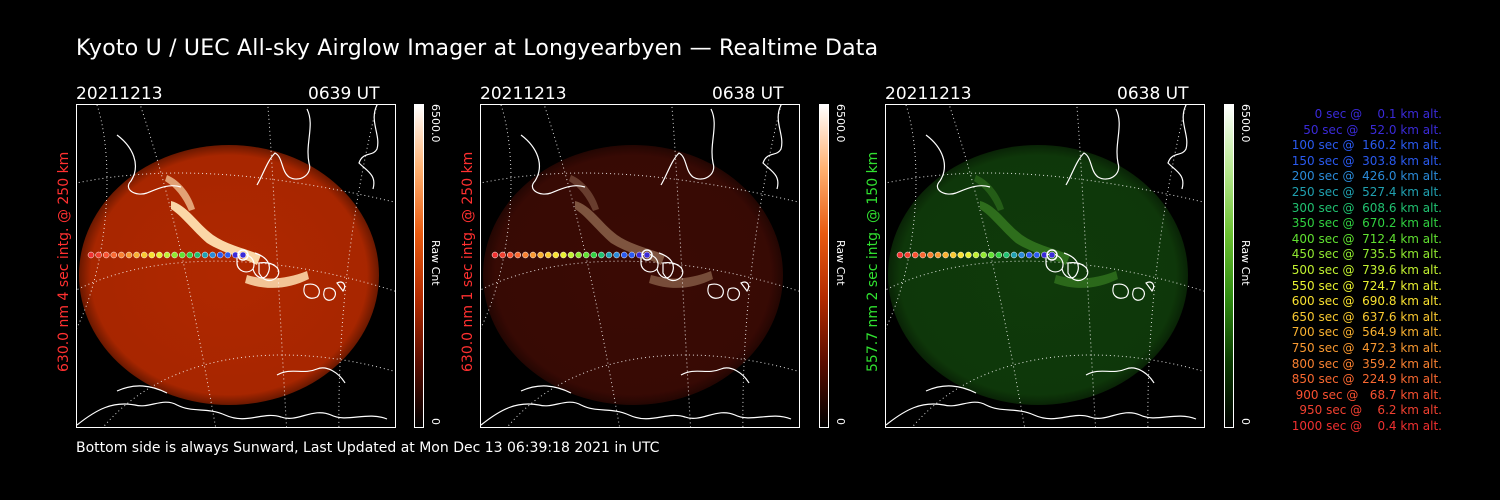 Image resolution: width=1500 pixels, height=500 pixels. Describe the element at coordinates (1366, 394) in the screenshot. I see `legend-row: 900 sec @ 68.7 km alt.` at that location.